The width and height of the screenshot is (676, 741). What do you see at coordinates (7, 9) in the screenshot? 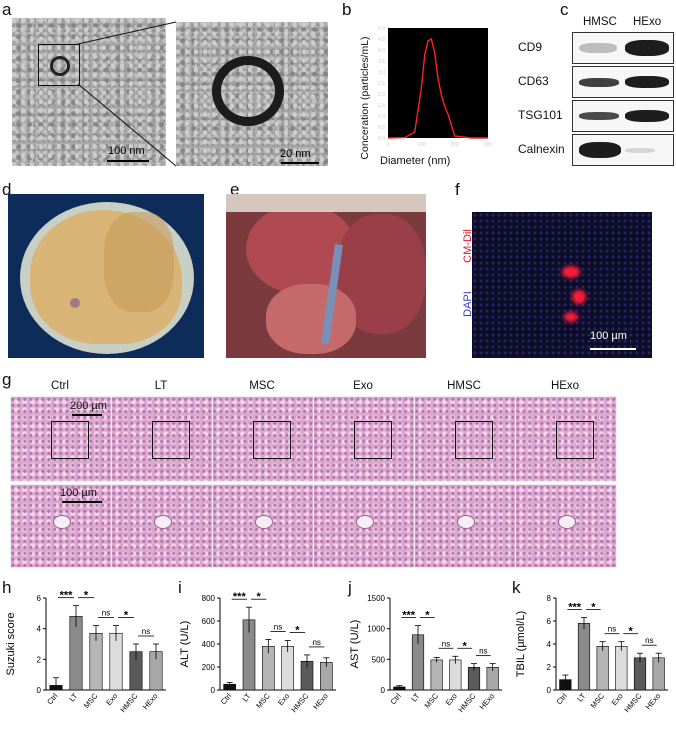
I see `panel-label-a: a` at bounding box center [7, 9].